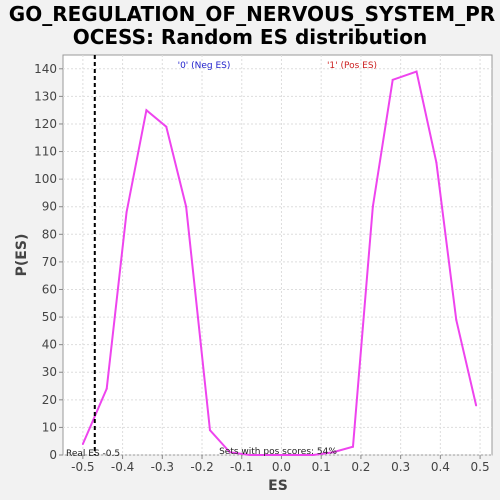 The height and width of the screenshot is (500, 500). Describe the element at coordinates (49, 207) in the screenshot. I see `y-tick-label: 90` at that location.